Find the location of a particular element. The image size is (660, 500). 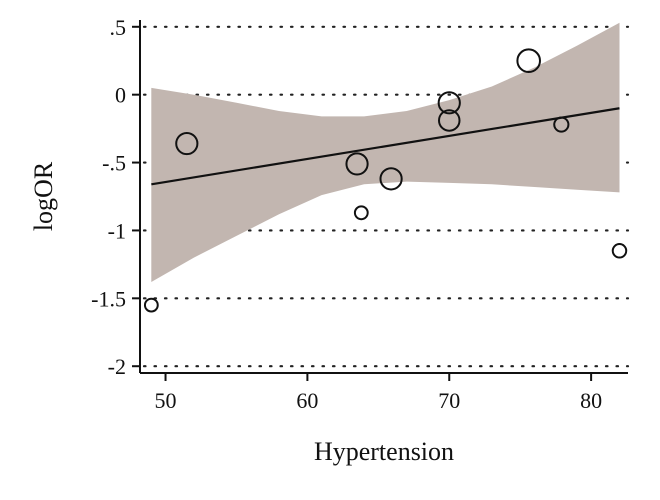

fit-line is located at coordinates (385, 146).